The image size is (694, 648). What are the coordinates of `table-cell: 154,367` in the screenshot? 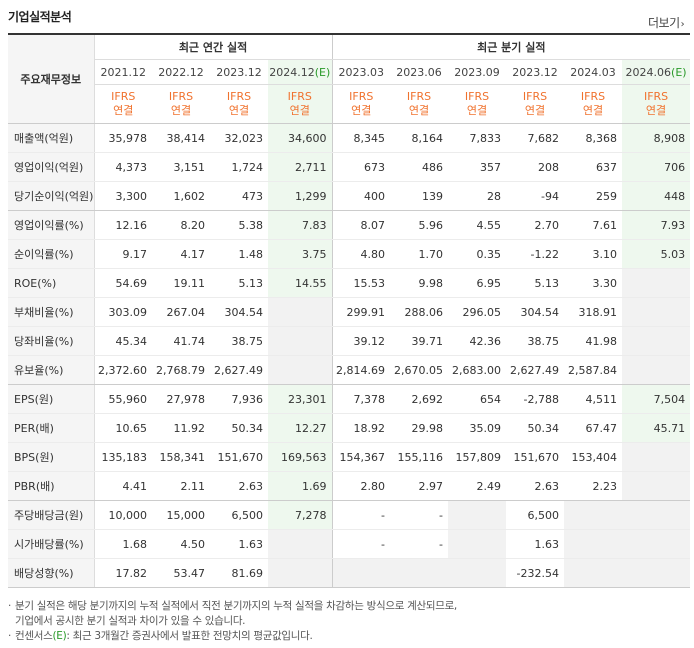 It's located at (361, 457).